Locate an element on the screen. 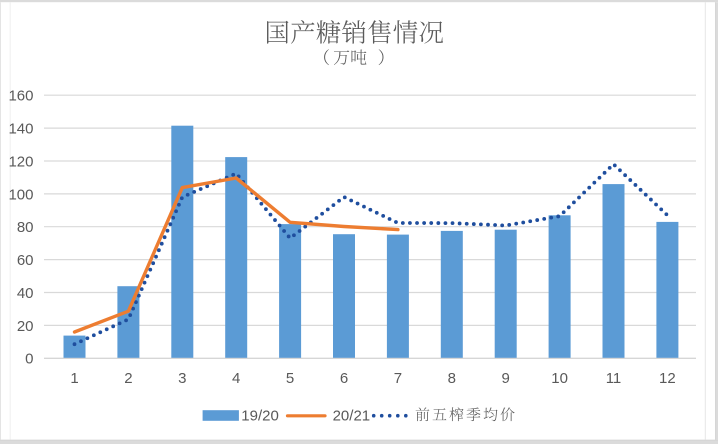 This screenshot has width=718, height=444. svg-text: 20 is located at coordinates (25, 326).